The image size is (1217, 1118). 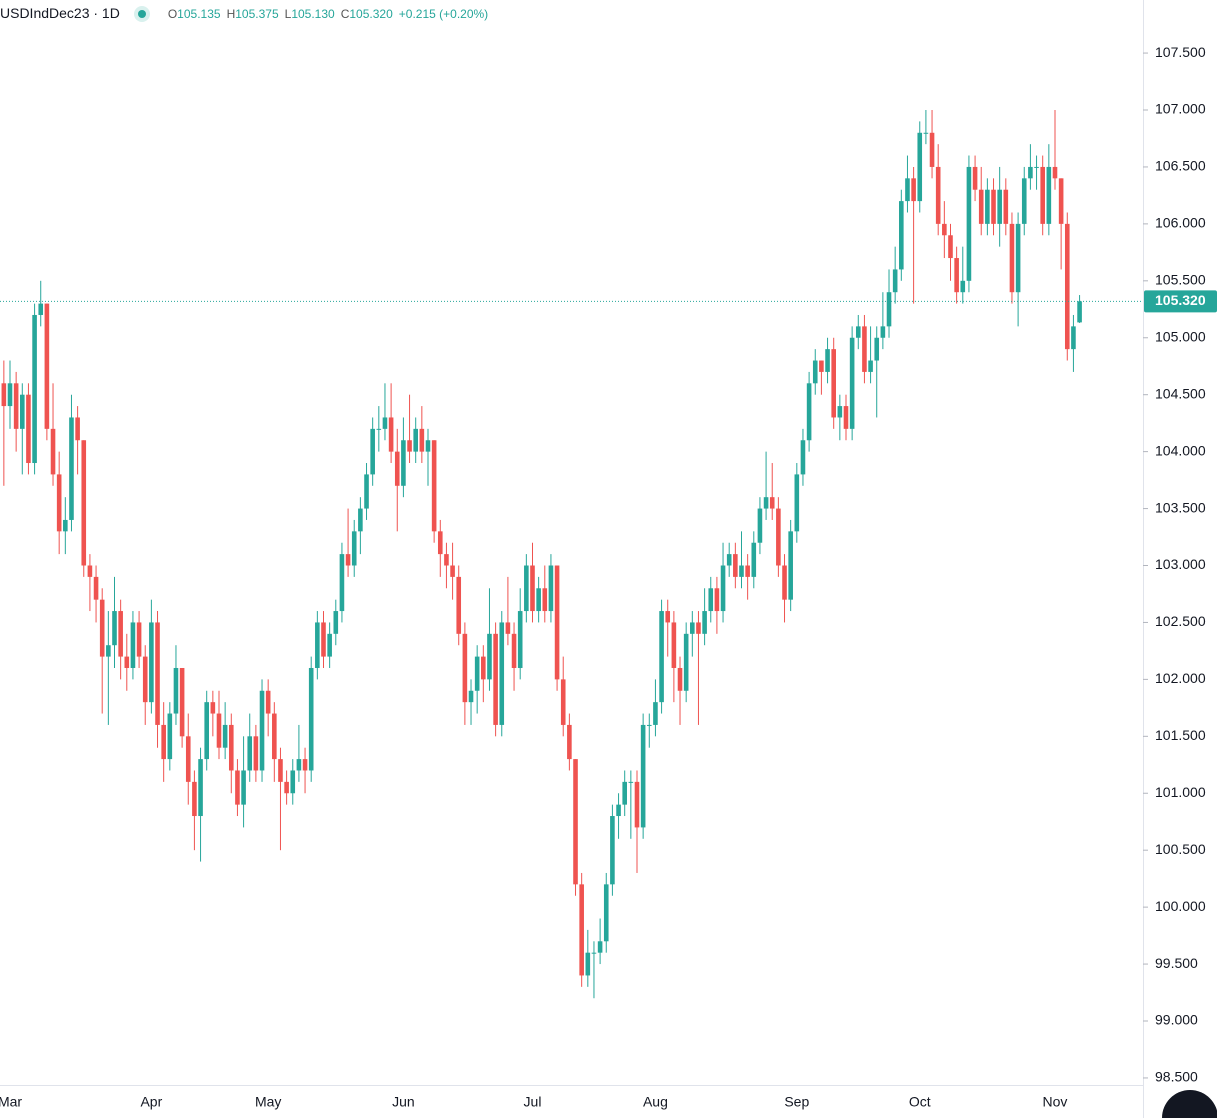 What do you see at coordinates (151, 1102) in the screenshot?
I see `x-tick-label: Apr` at bounding box center [151, 1102].